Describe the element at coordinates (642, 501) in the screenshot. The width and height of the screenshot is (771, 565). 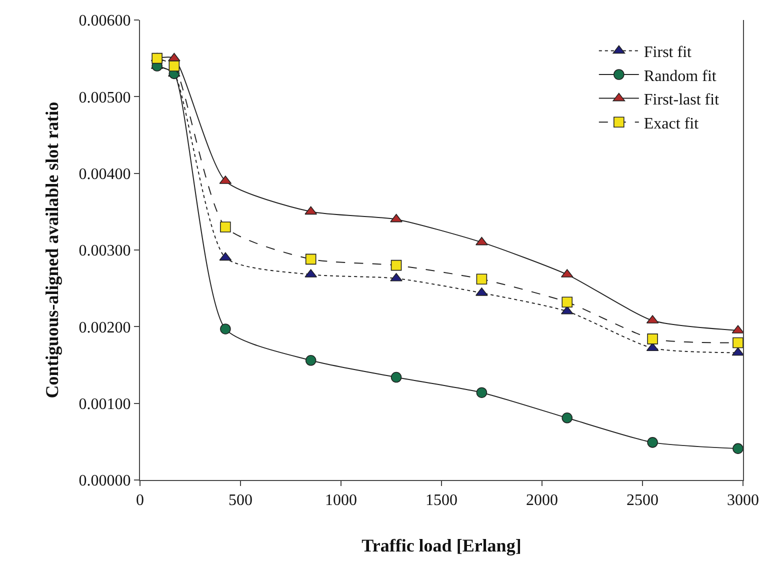
I see `x-tick-label: 2500` at that location.